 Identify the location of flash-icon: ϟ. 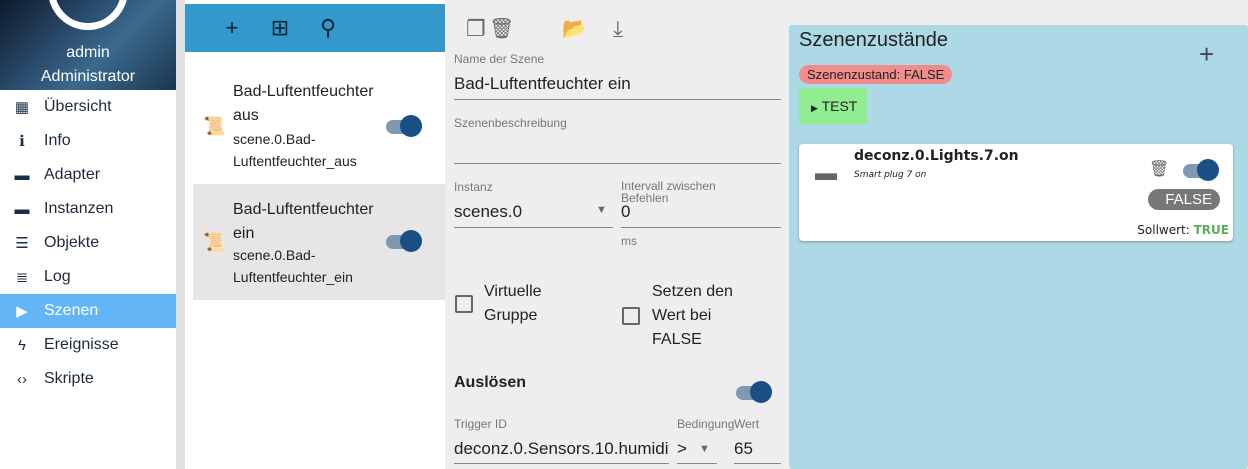
(22, 345).